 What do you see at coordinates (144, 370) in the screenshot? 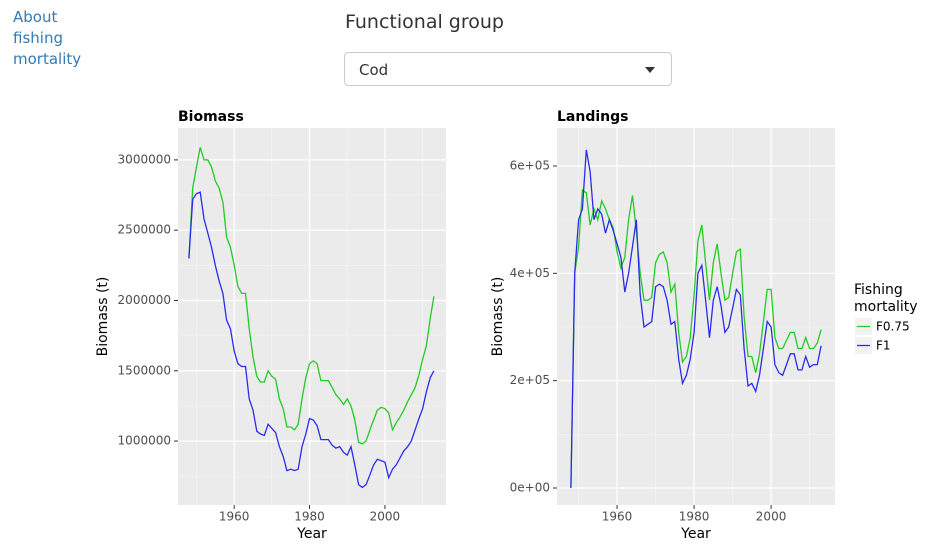
I see `y-tick-label: 1500000` at bounding box center [144, 370].